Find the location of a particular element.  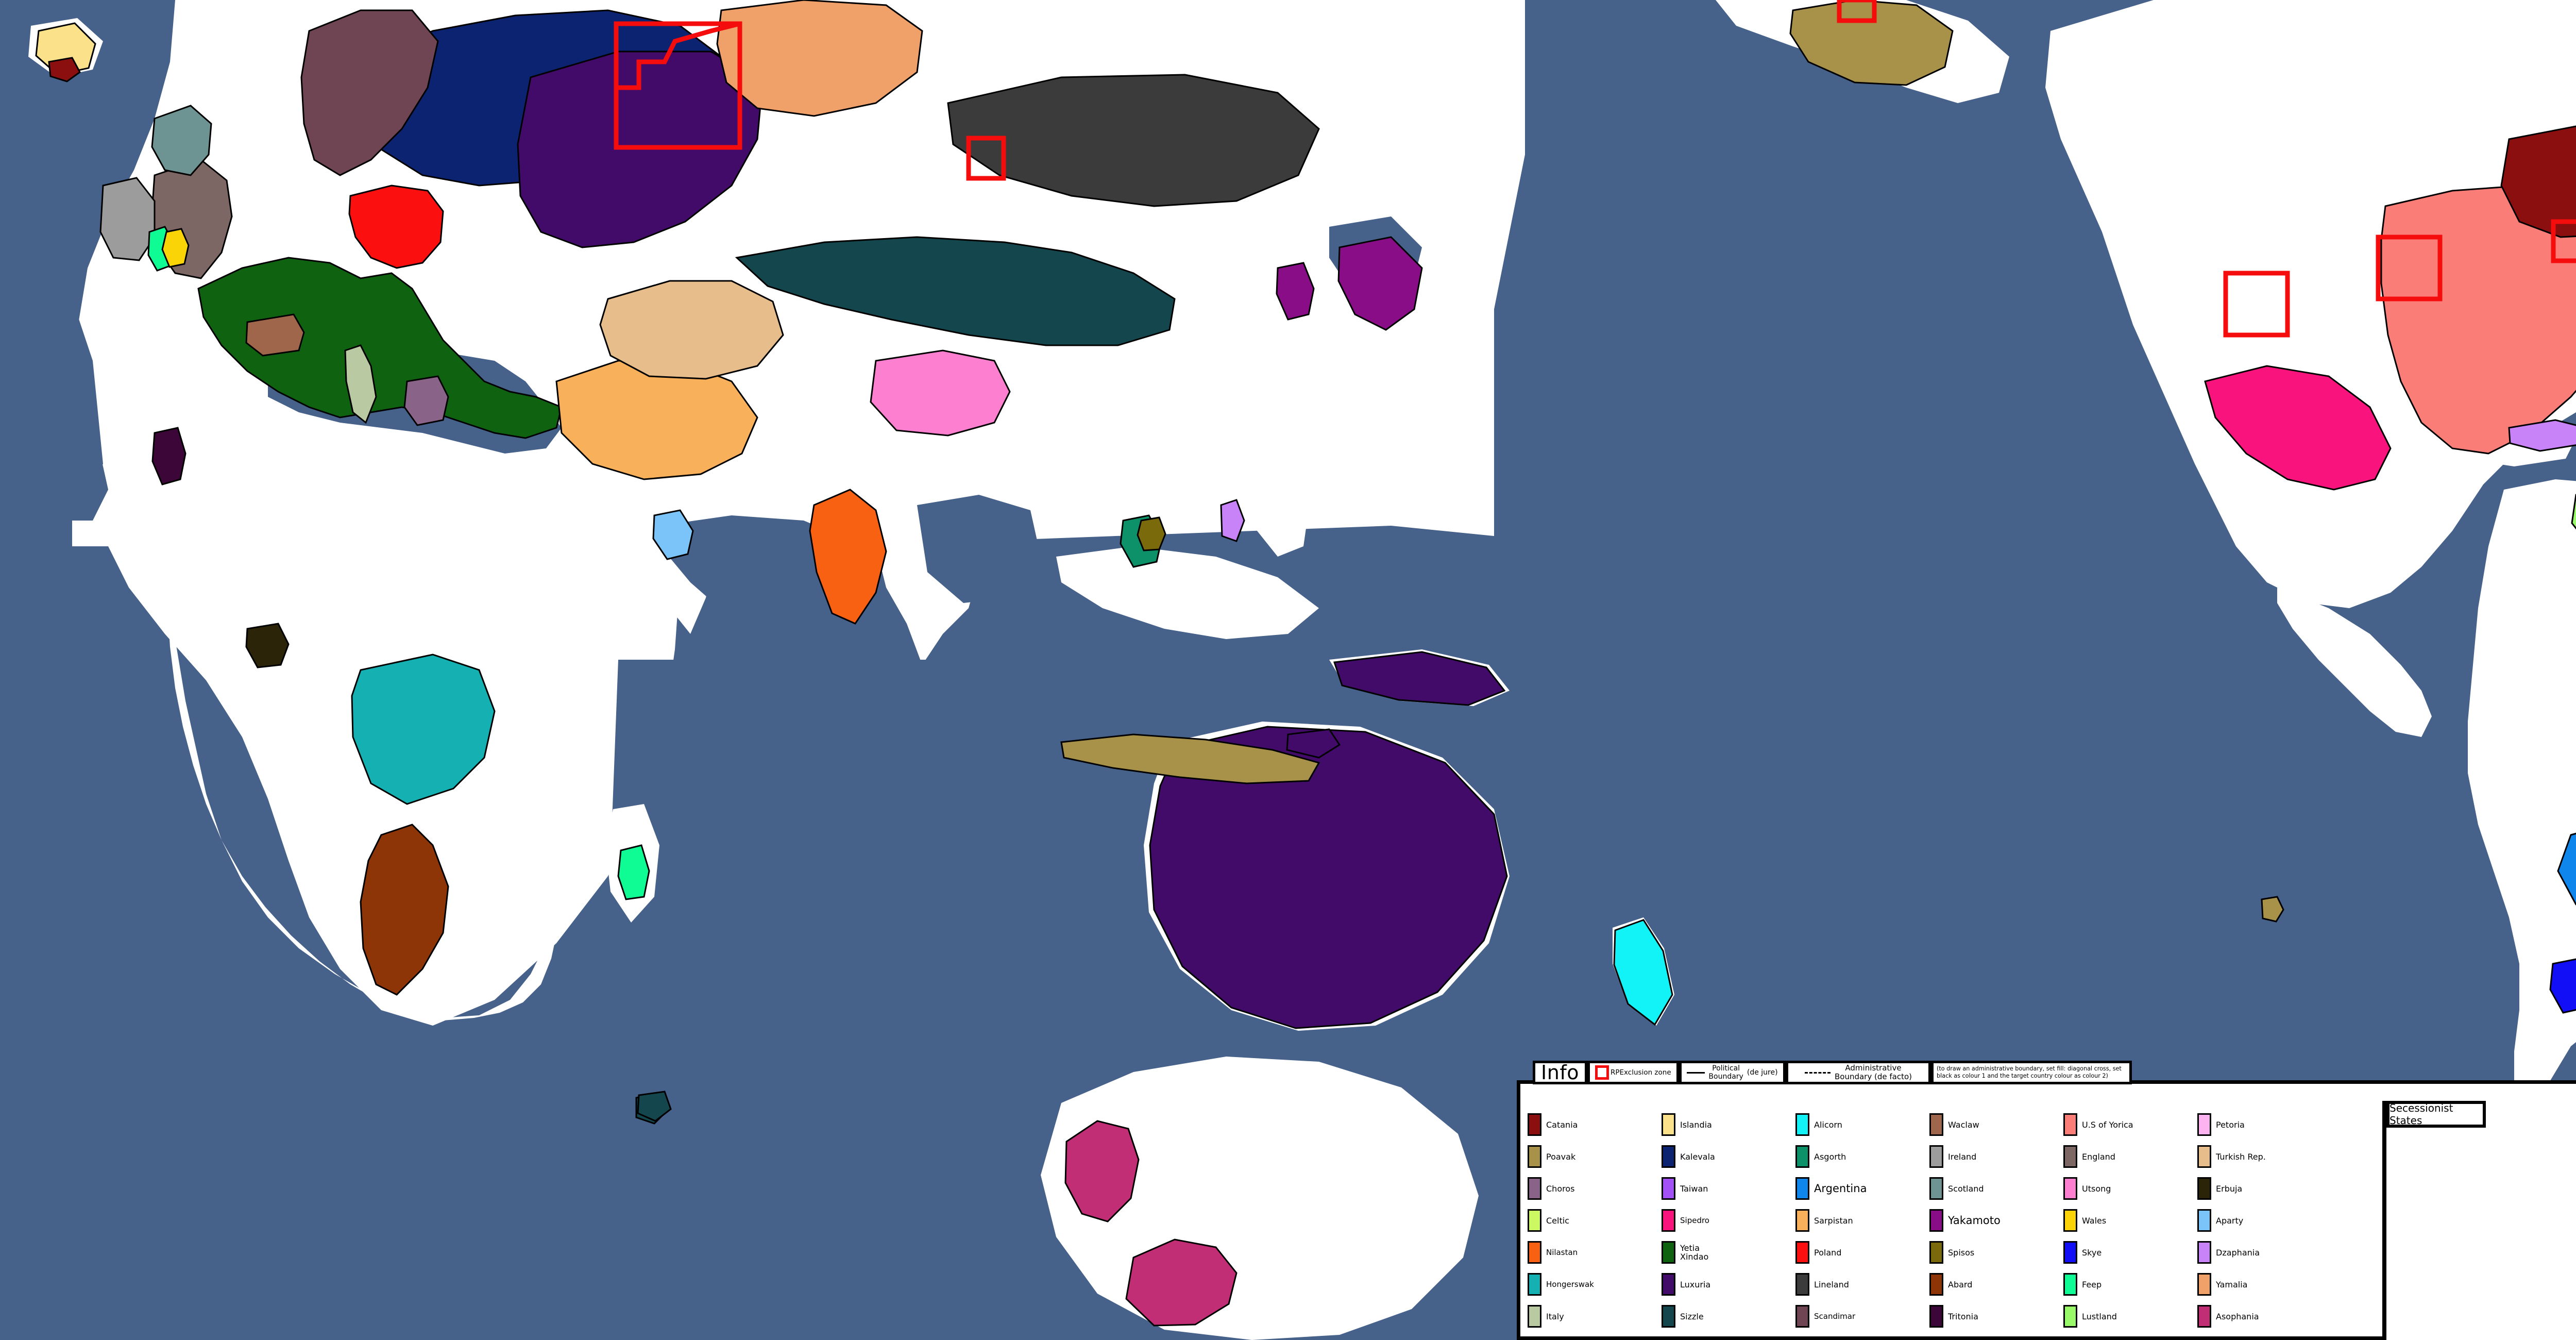

legend-item-celtic: Celtic is located at coordinates (1595, 1220).